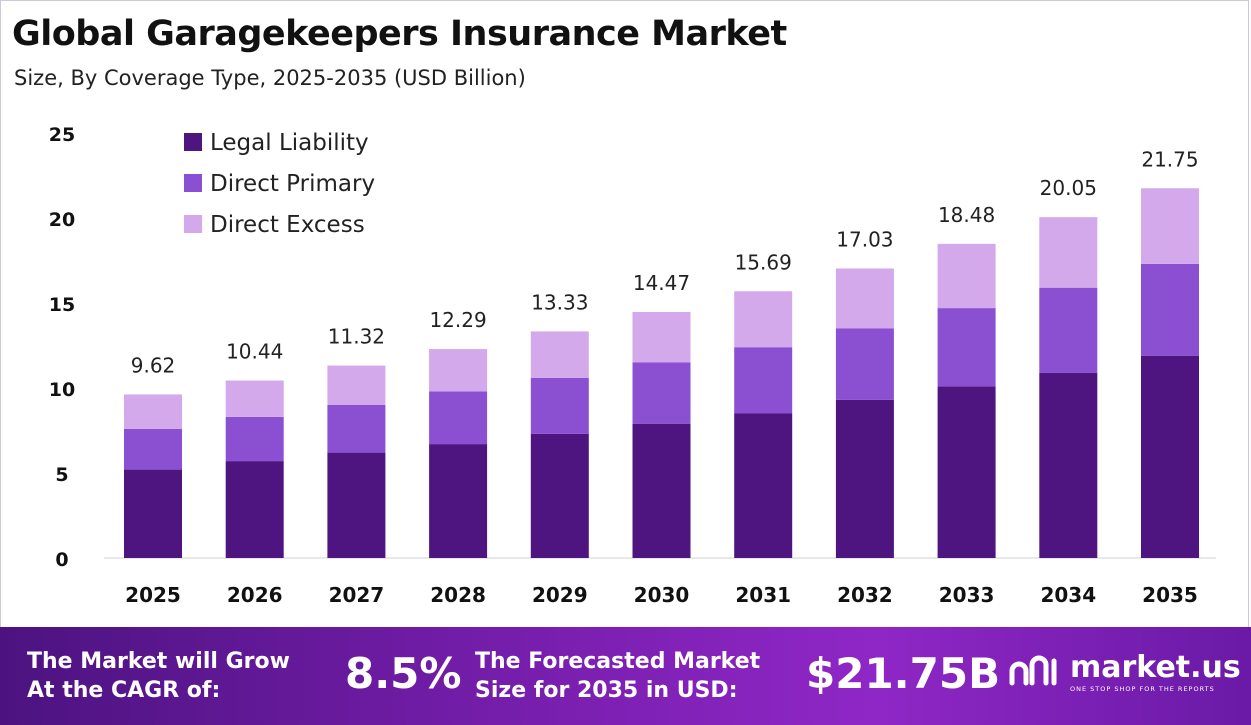 Image resolution: width=1251 pixels, height=725 pixels. I want to click on brand-tagline: ONE STOP SHOP FOR THE REPORTS, so click(1142, 689).